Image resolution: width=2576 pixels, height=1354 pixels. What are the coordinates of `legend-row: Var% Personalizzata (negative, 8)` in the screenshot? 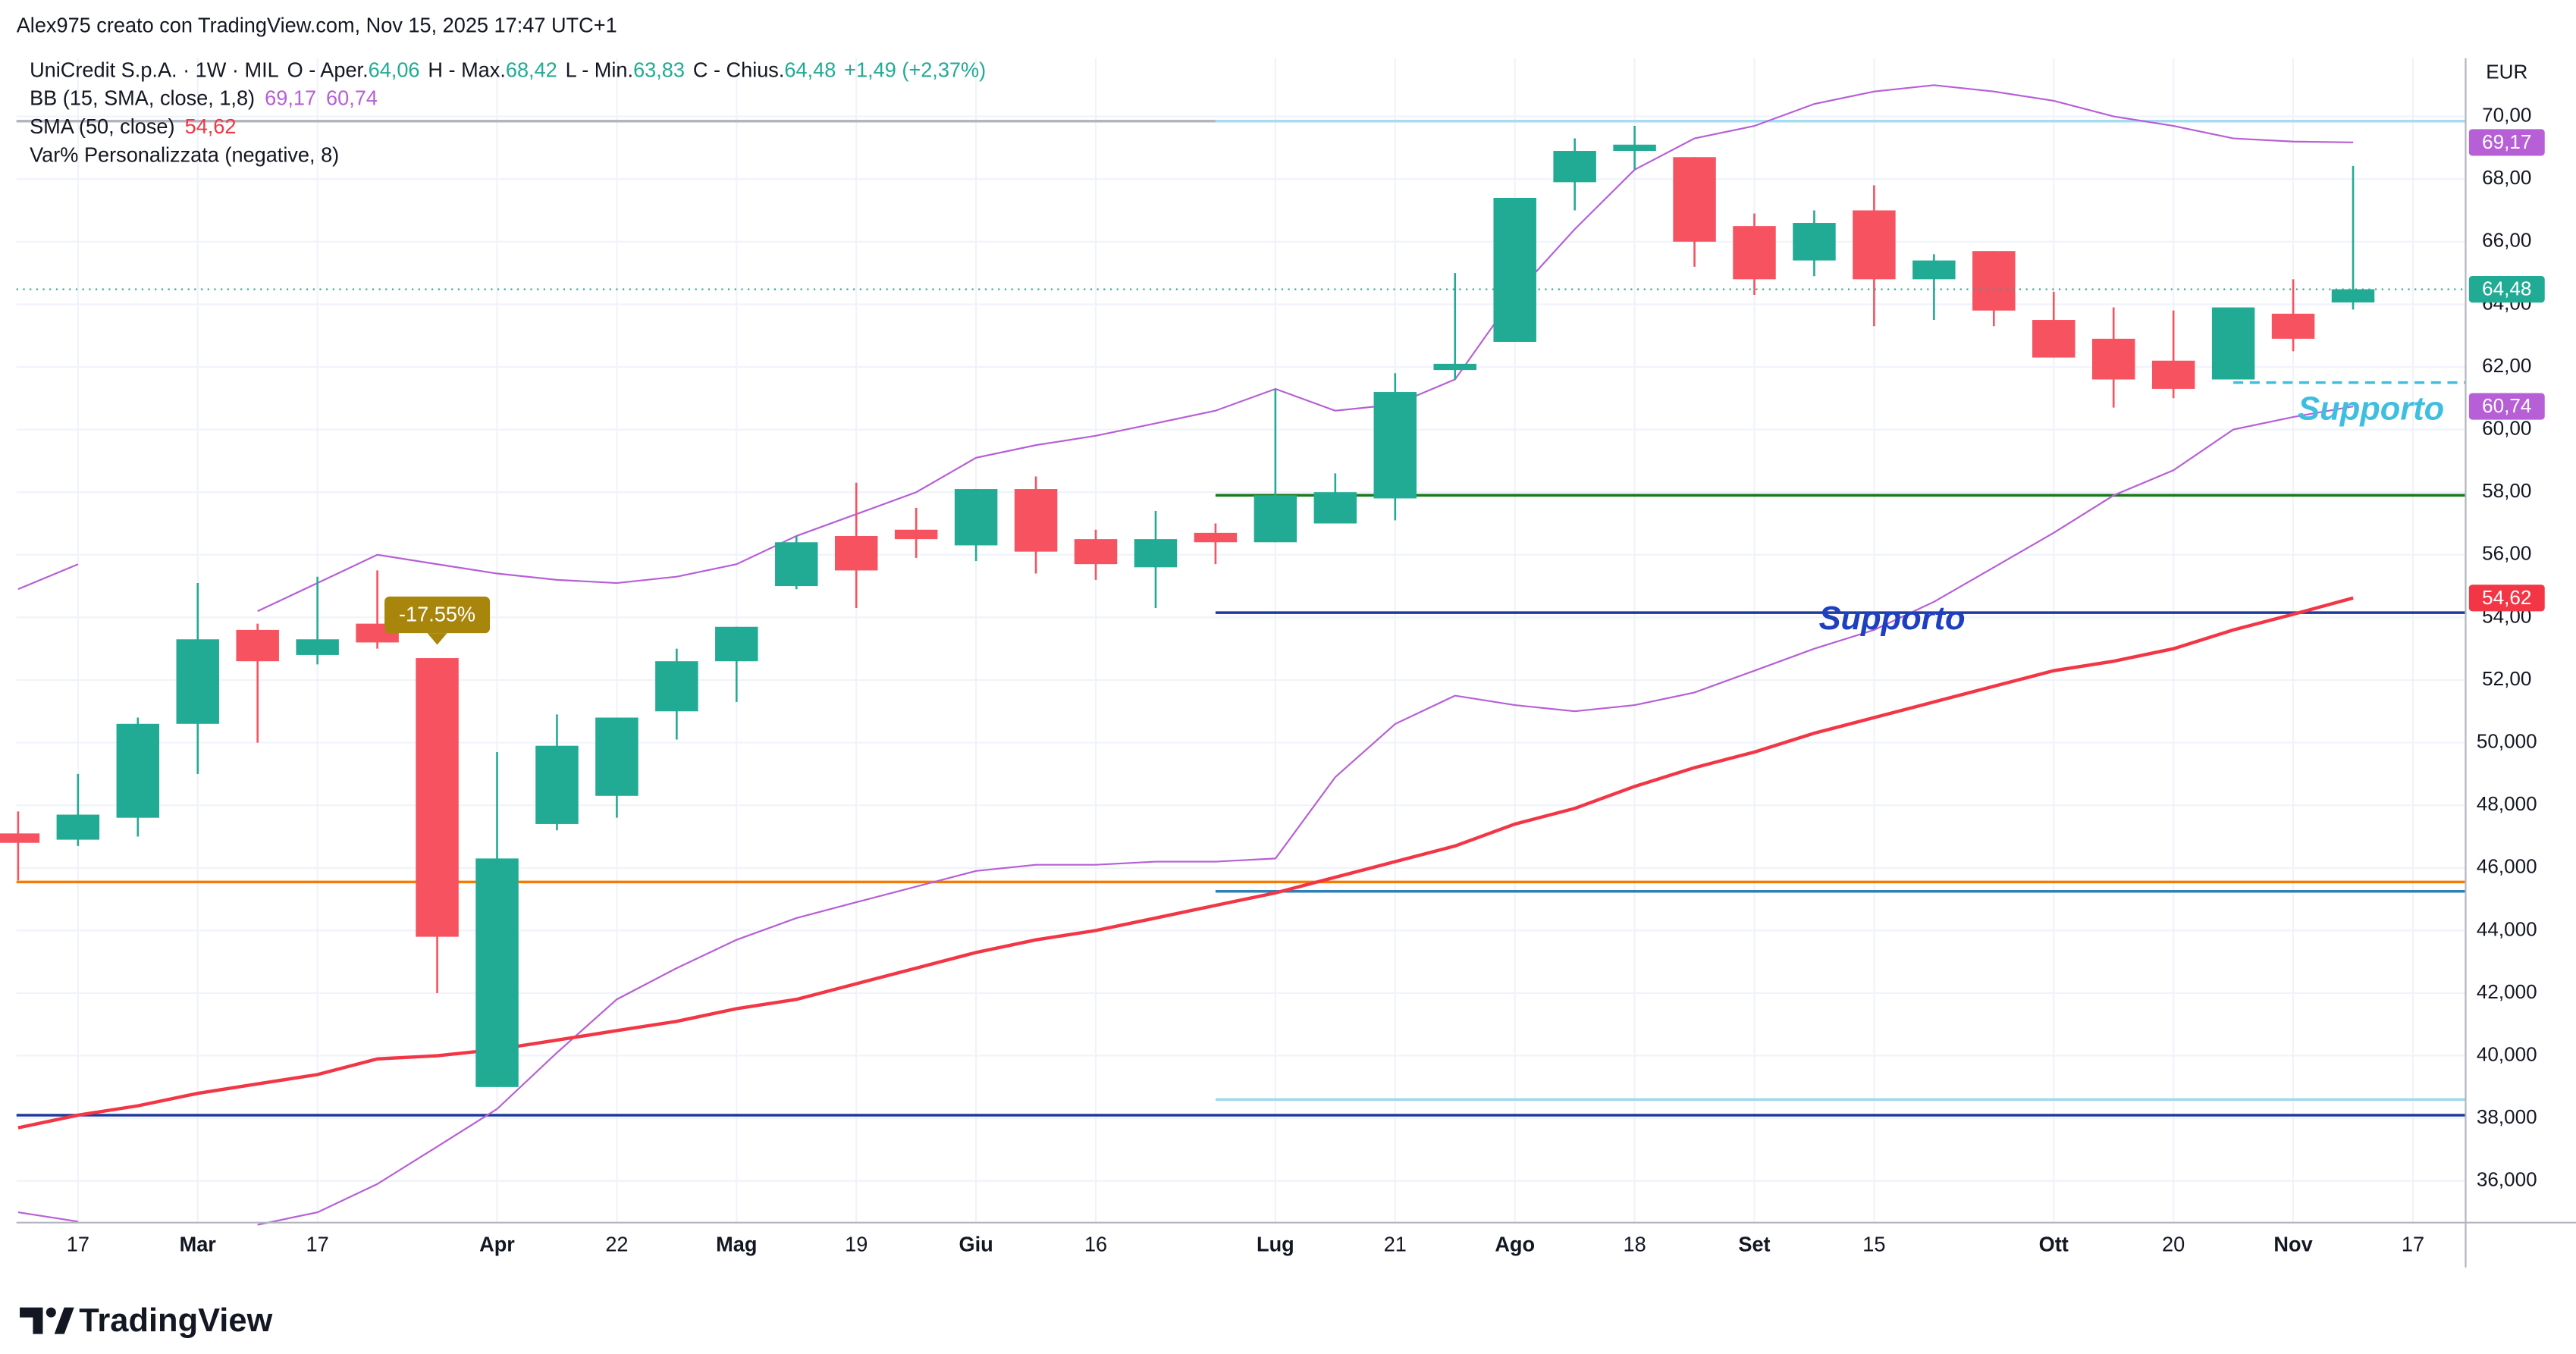 It's located at (184, 154).